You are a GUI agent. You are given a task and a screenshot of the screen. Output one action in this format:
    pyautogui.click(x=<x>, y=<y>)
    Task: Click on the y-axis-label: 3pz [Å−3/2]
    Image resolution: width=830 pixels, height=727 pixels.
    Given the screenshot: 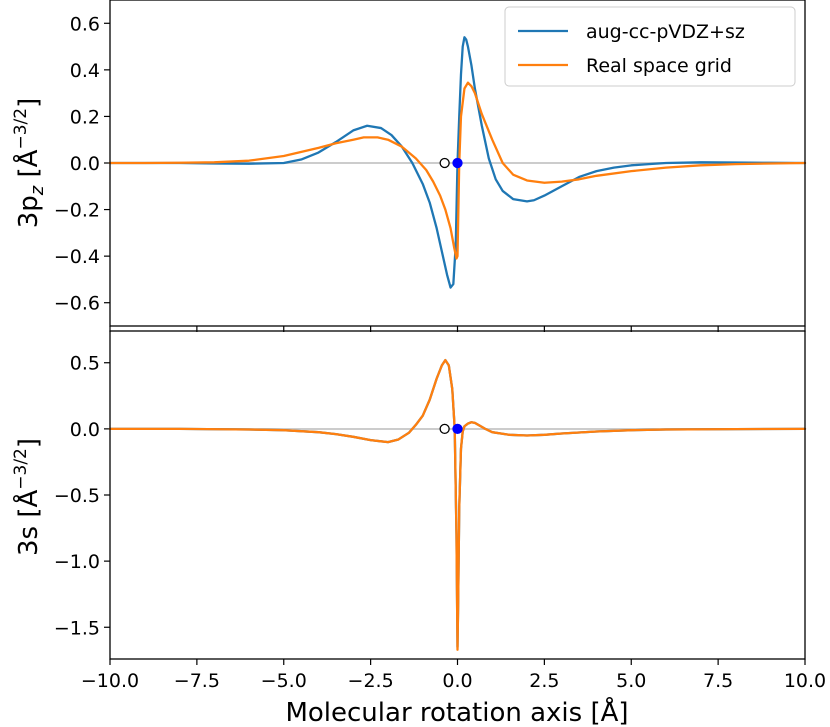 What is the action you would take?
    pyautogui.click(x=29, y=163)
    